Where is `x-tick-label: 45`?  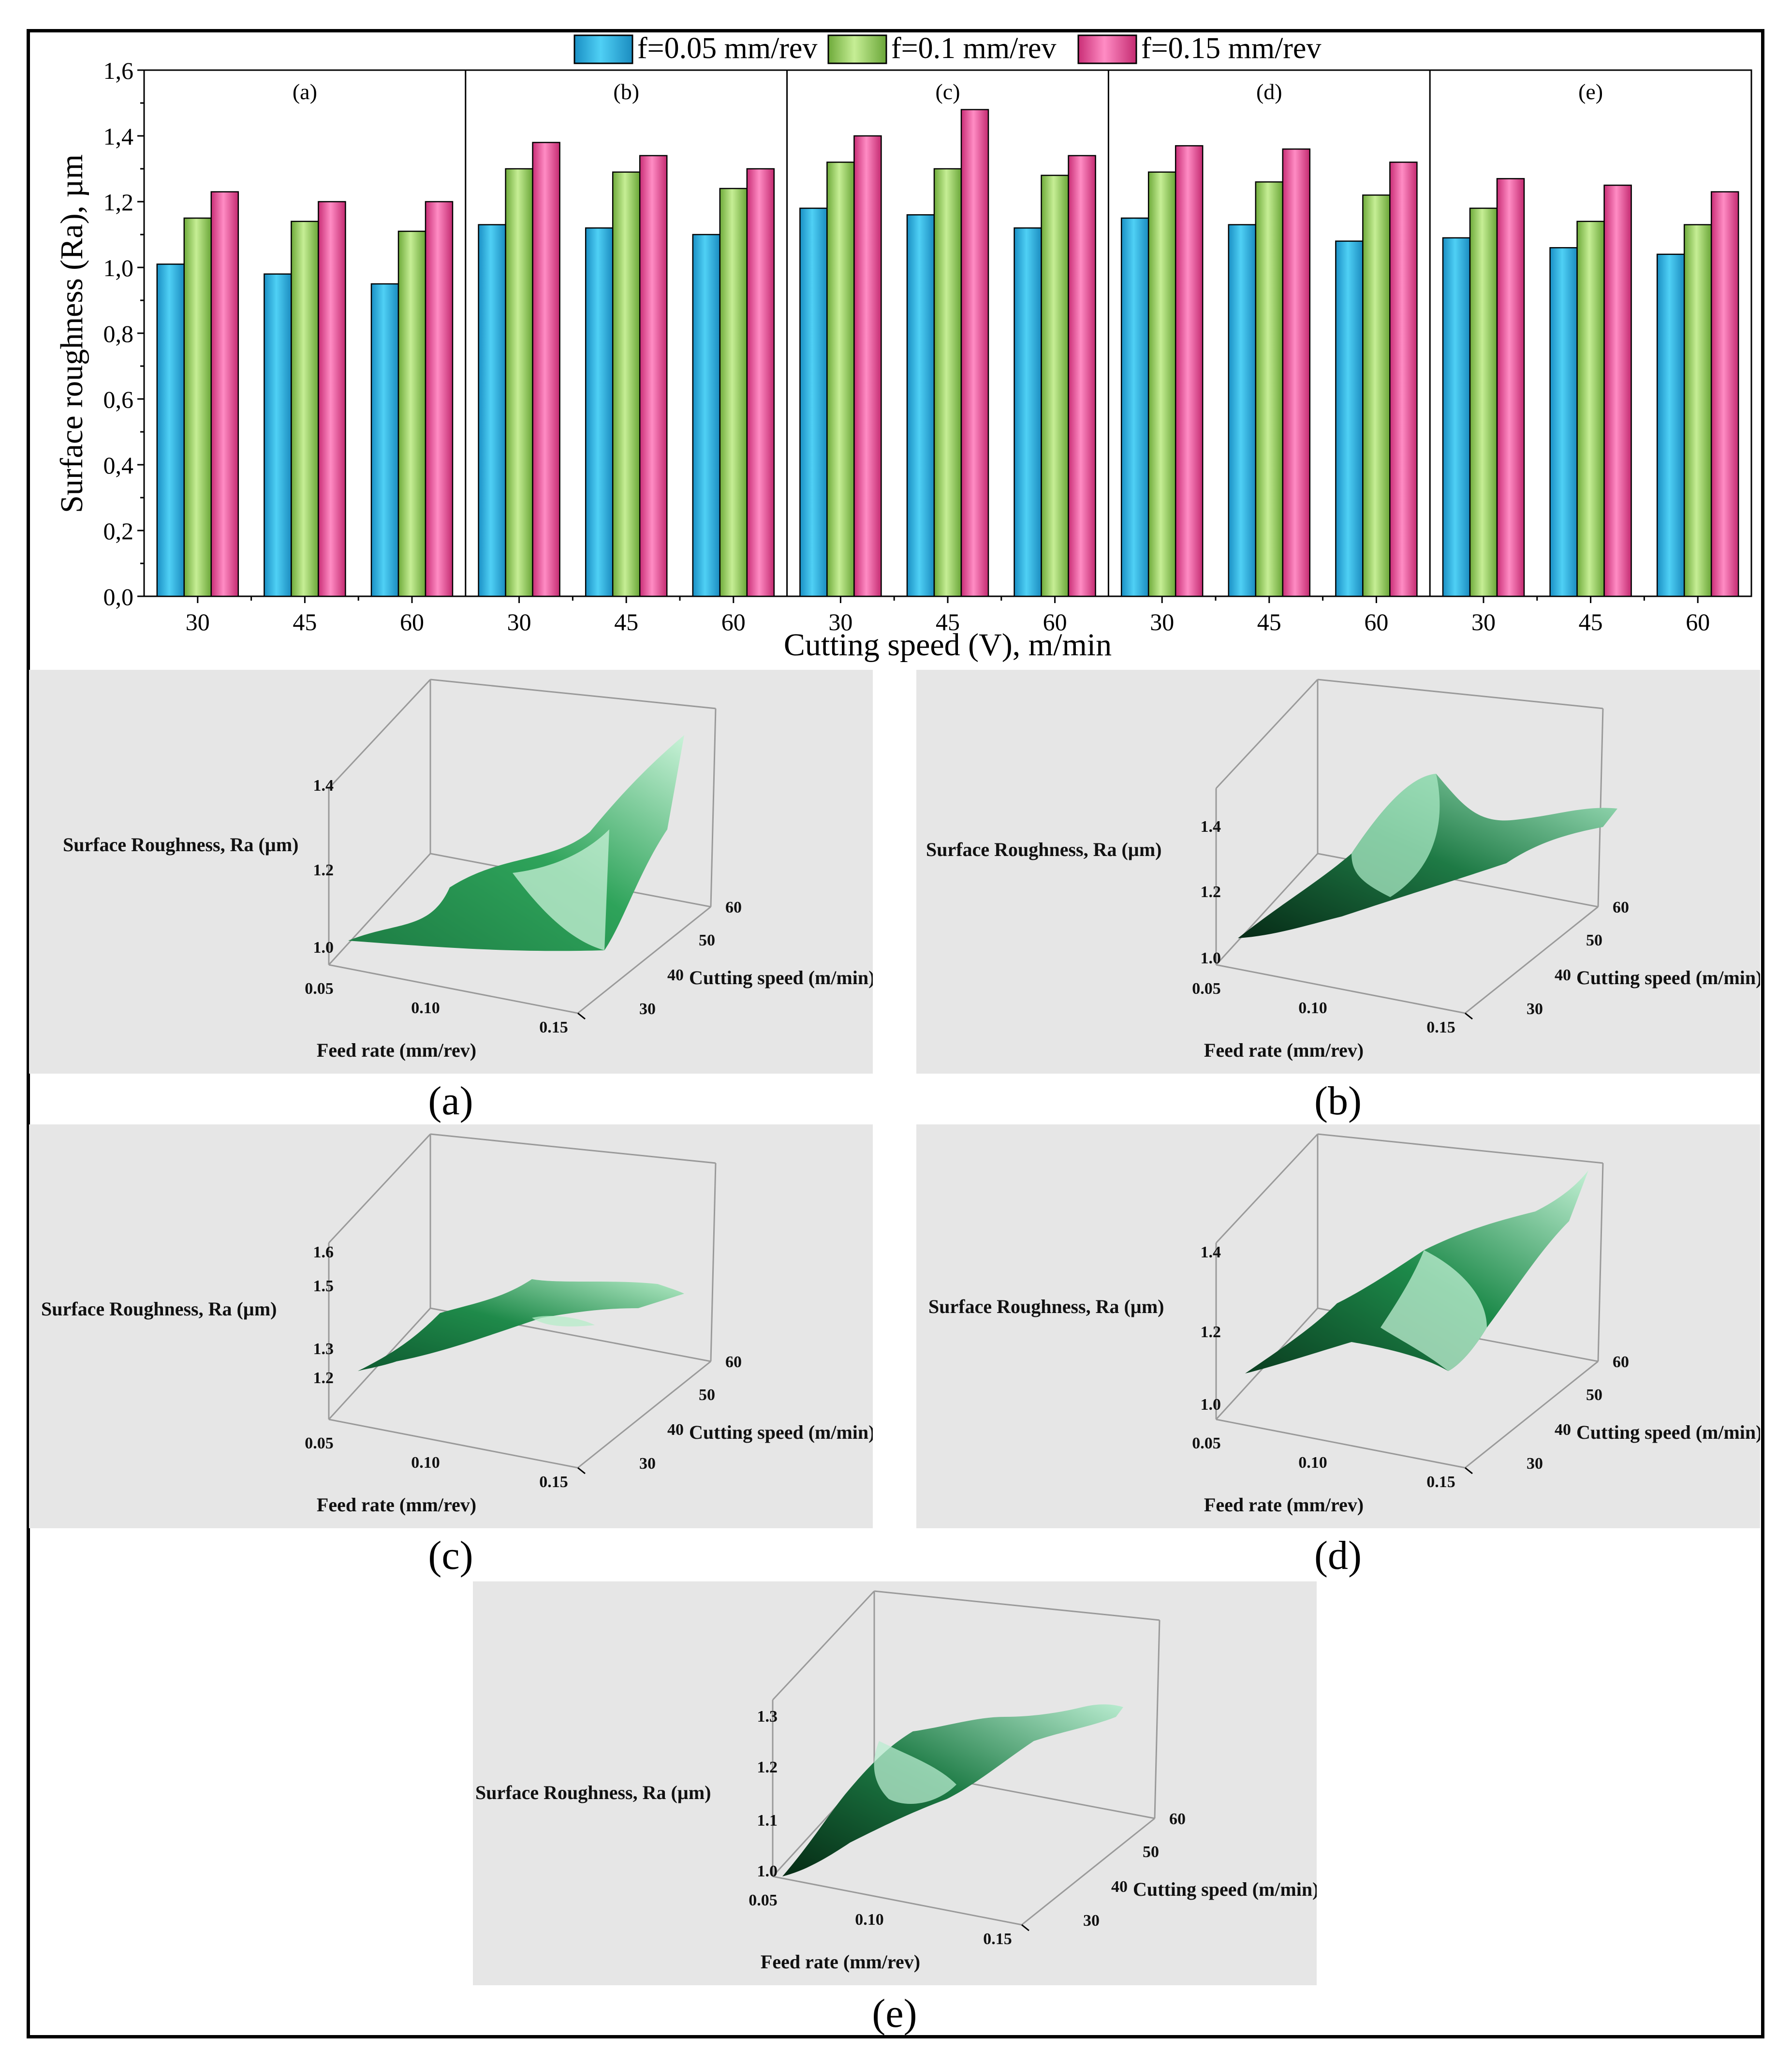 x-tick-label: 45 is located at coordinates (1591, 621).